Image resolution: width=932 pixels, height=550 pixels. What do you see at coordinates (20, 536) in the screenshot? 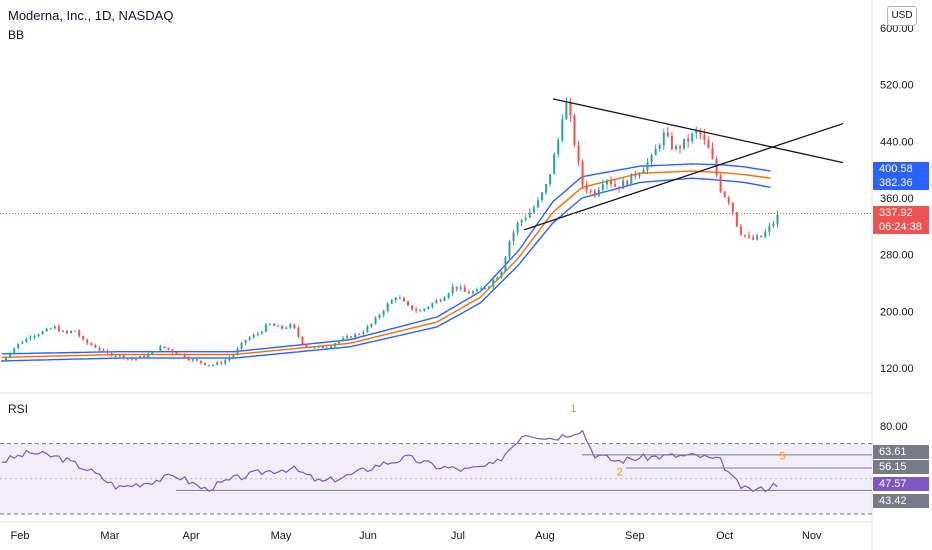
I see `time-tick-label: Feb` at bounding box center [20, 536].